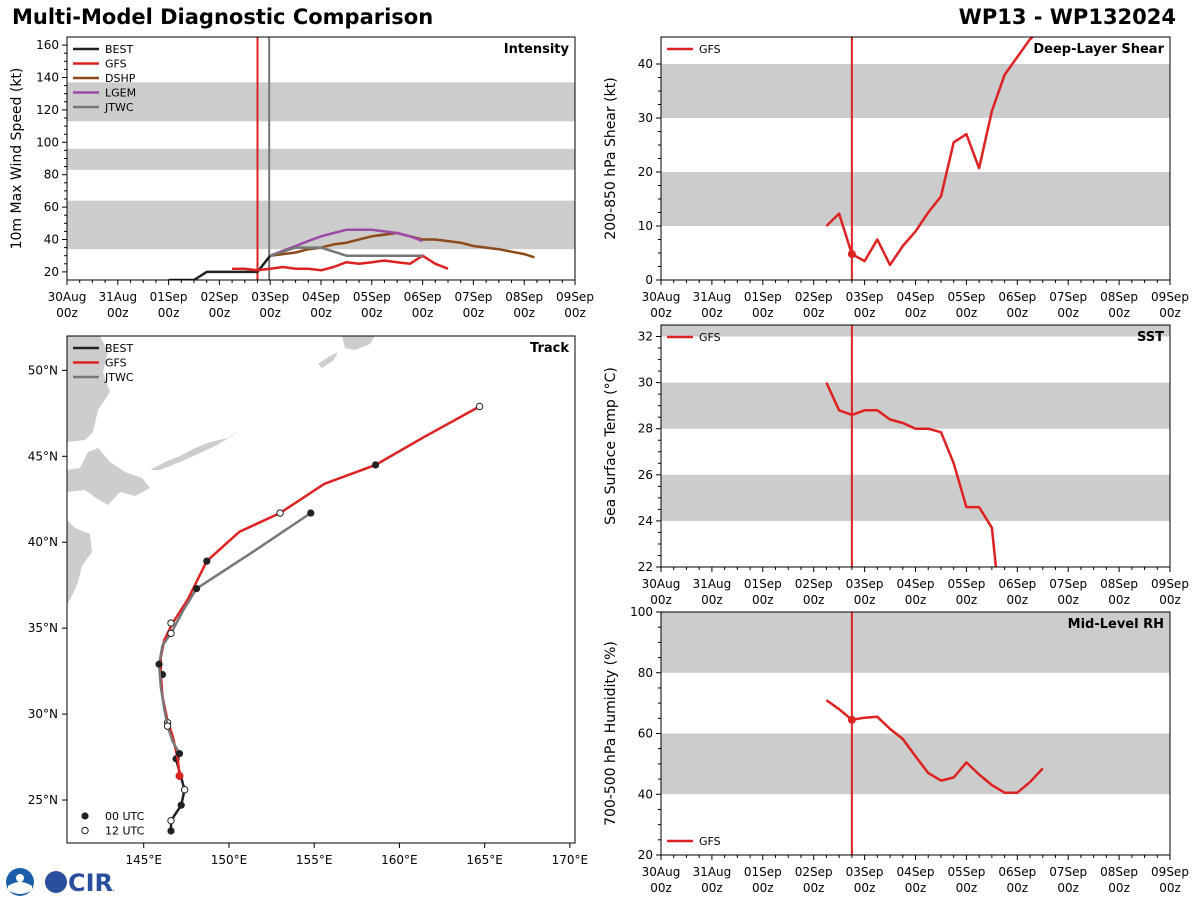 The image size is (1200, 900). What do you see at coordinates (649, 280) in the screenshot?
I see `y-tick-label: 0` at bounding box center [649, 280].